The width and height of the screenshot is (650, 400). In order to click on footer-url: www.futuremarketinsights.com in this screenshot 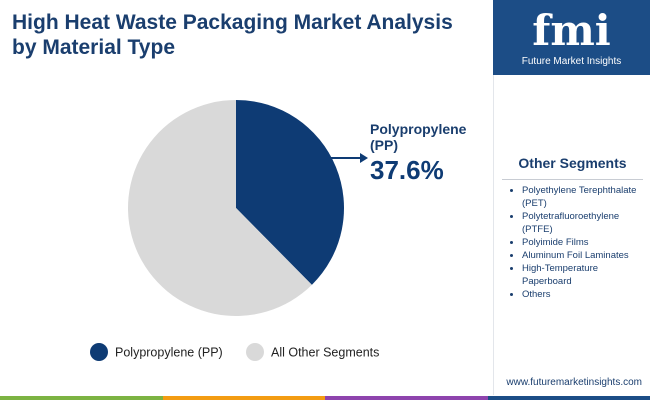, I will do `click(574, 382)`.